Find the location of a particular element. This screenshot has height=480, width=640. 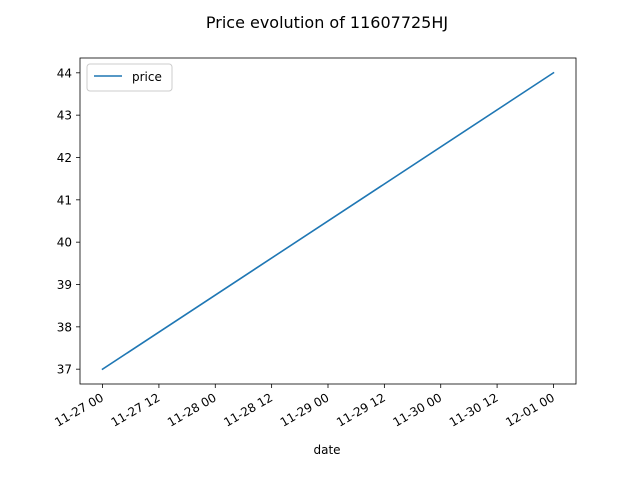

y-tick-label-38: 38 is located at coordinates (64, 327).